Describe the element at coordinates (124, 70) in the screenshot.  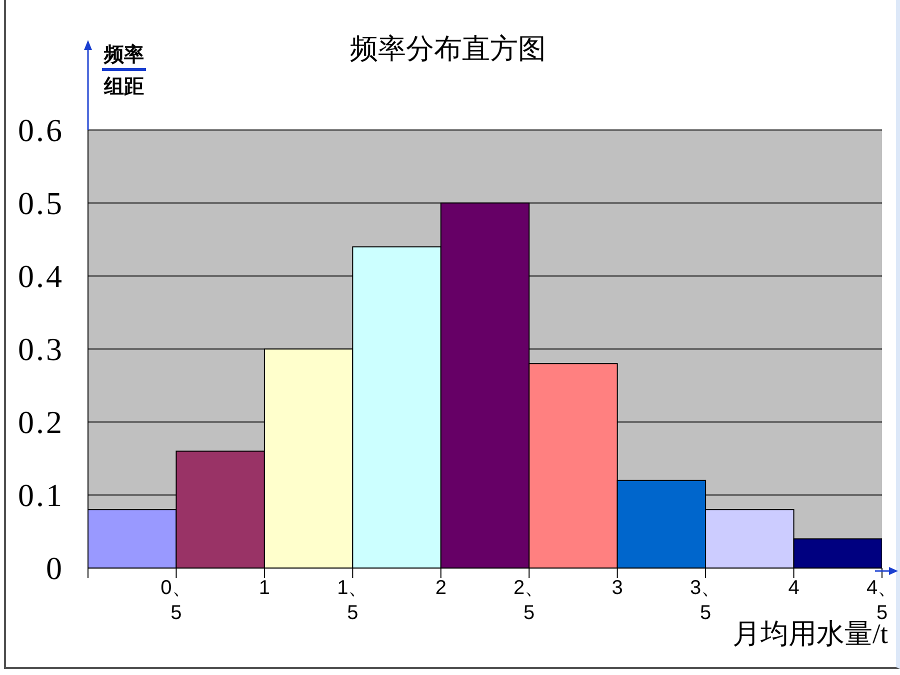
I see `y-axis-title: 频率组距` at that location.